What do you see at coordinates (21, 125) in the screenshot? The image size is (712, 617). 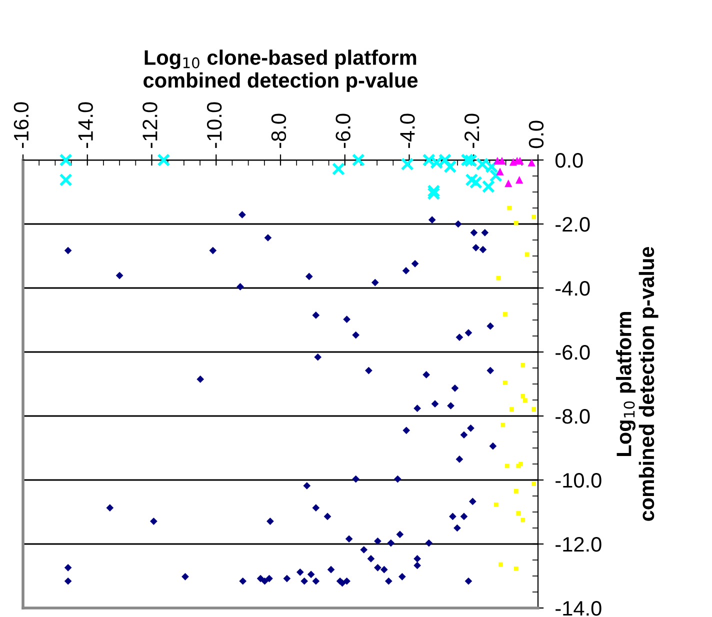 I see `x-tick-label: -16.0` at bounding box center [21, 125].